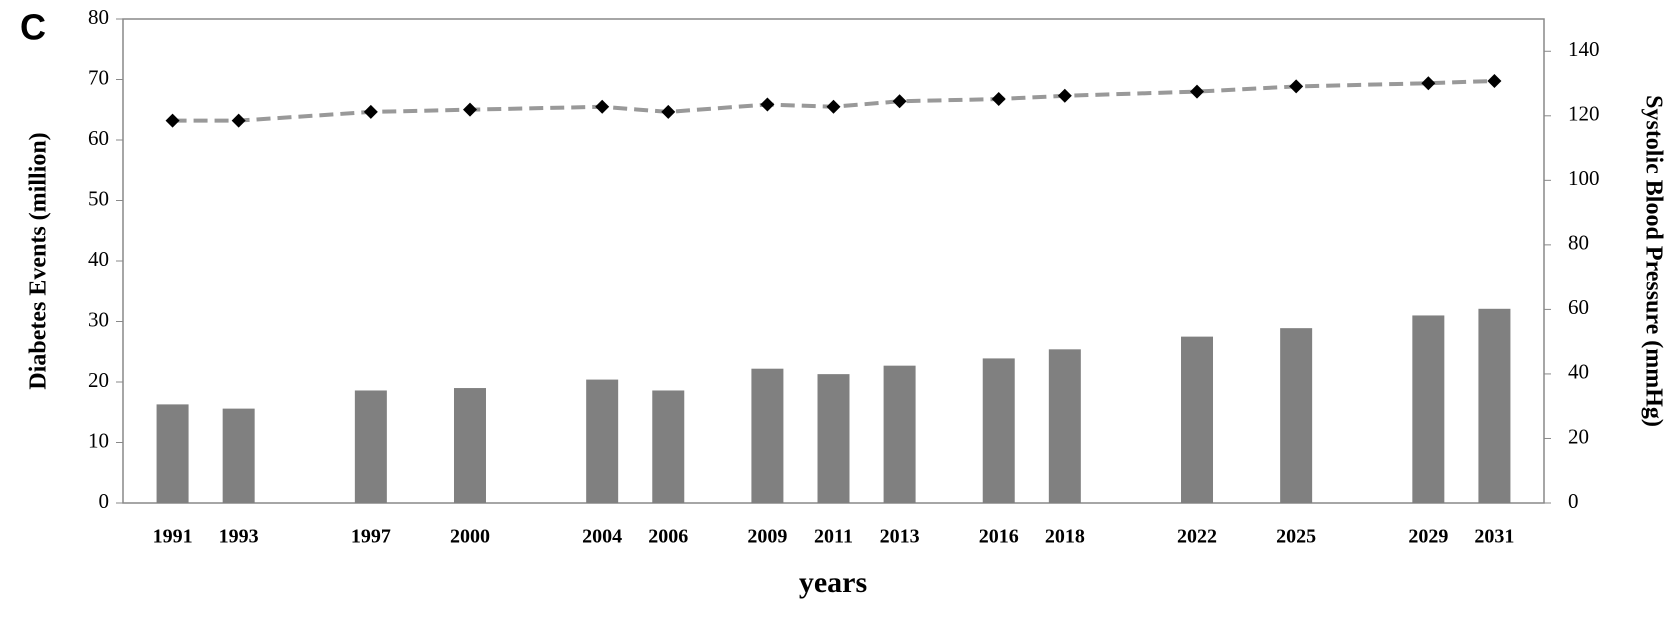  I want to click on y-tick-label: 70, so click(98, 77).